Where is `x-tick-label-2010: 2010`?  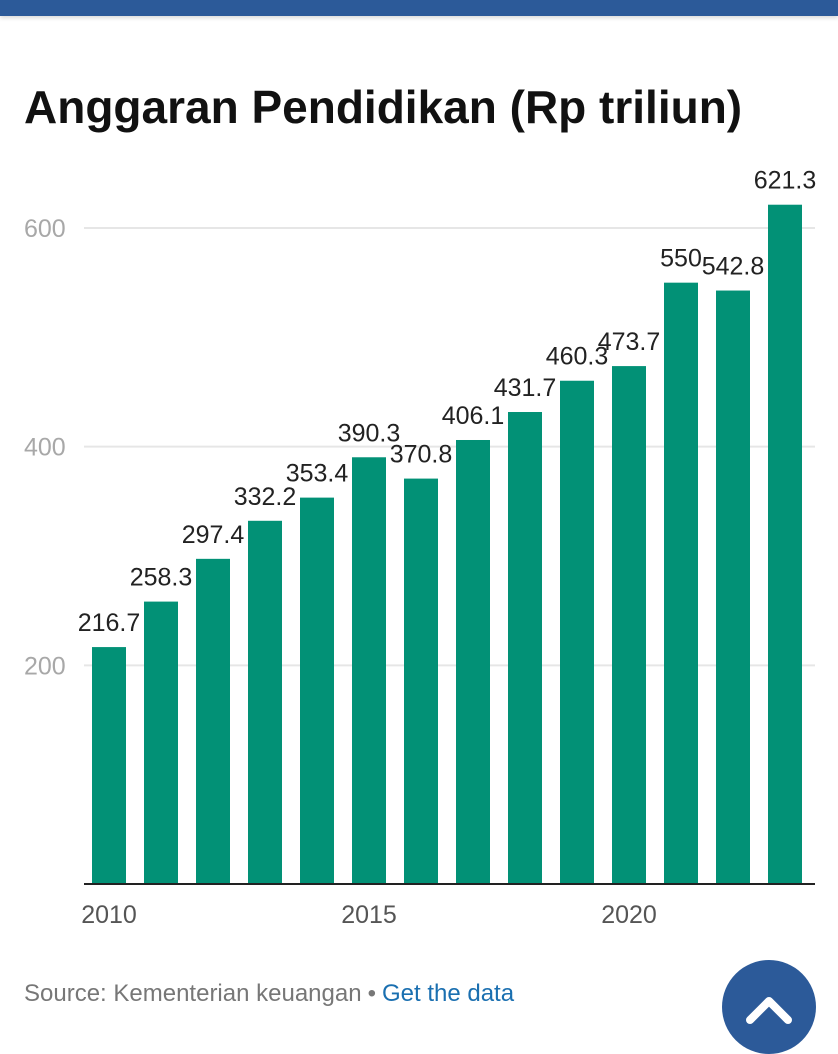
x-tick-label-2010: 2010 is located at coordinates (109, 915).